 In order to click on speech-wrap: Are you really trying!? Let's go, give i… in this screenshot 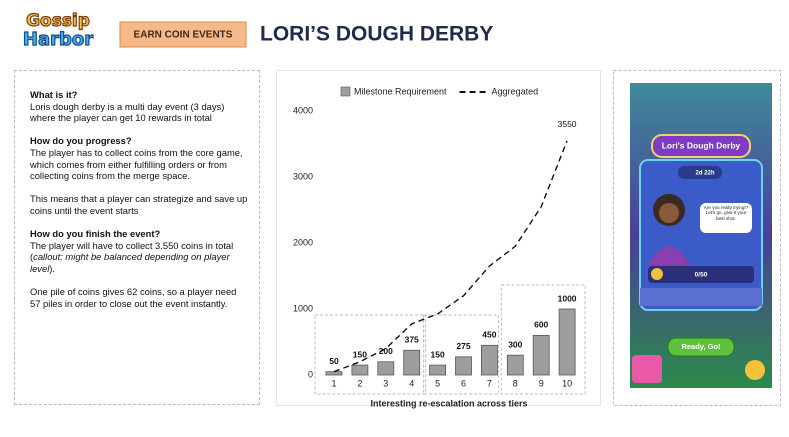, I will do `click(726, 213)`.